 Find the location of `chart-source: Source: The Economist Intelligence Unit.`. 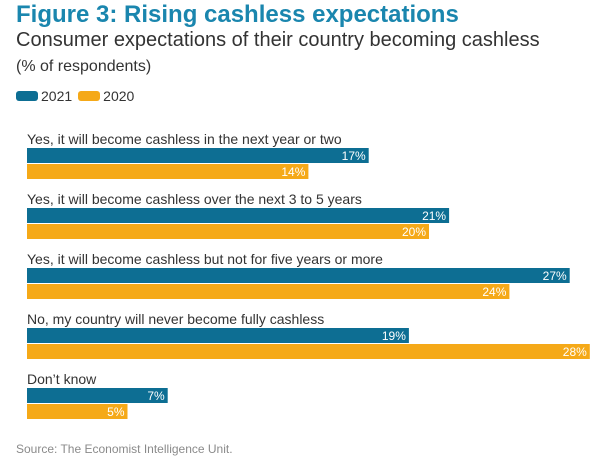

chart-source: Source: The Economist Intelligence Unit. is located at coordinates (124, 449).